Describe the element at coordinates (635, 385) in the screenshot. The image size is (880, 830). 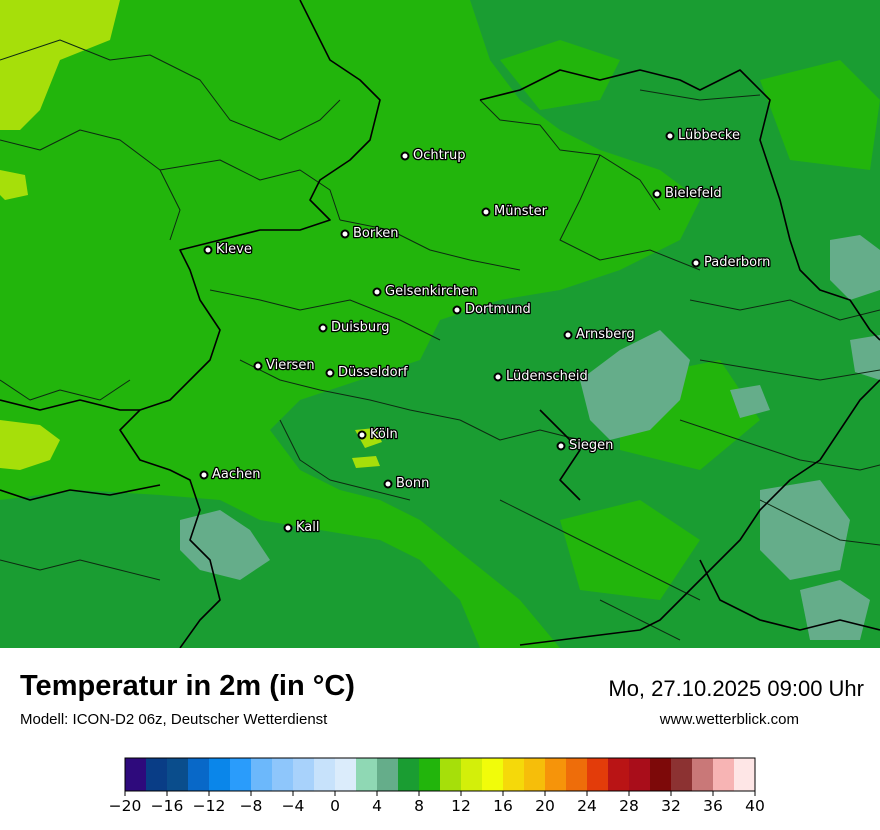
I see `temp-zone-4-6-sauerland` at that location.